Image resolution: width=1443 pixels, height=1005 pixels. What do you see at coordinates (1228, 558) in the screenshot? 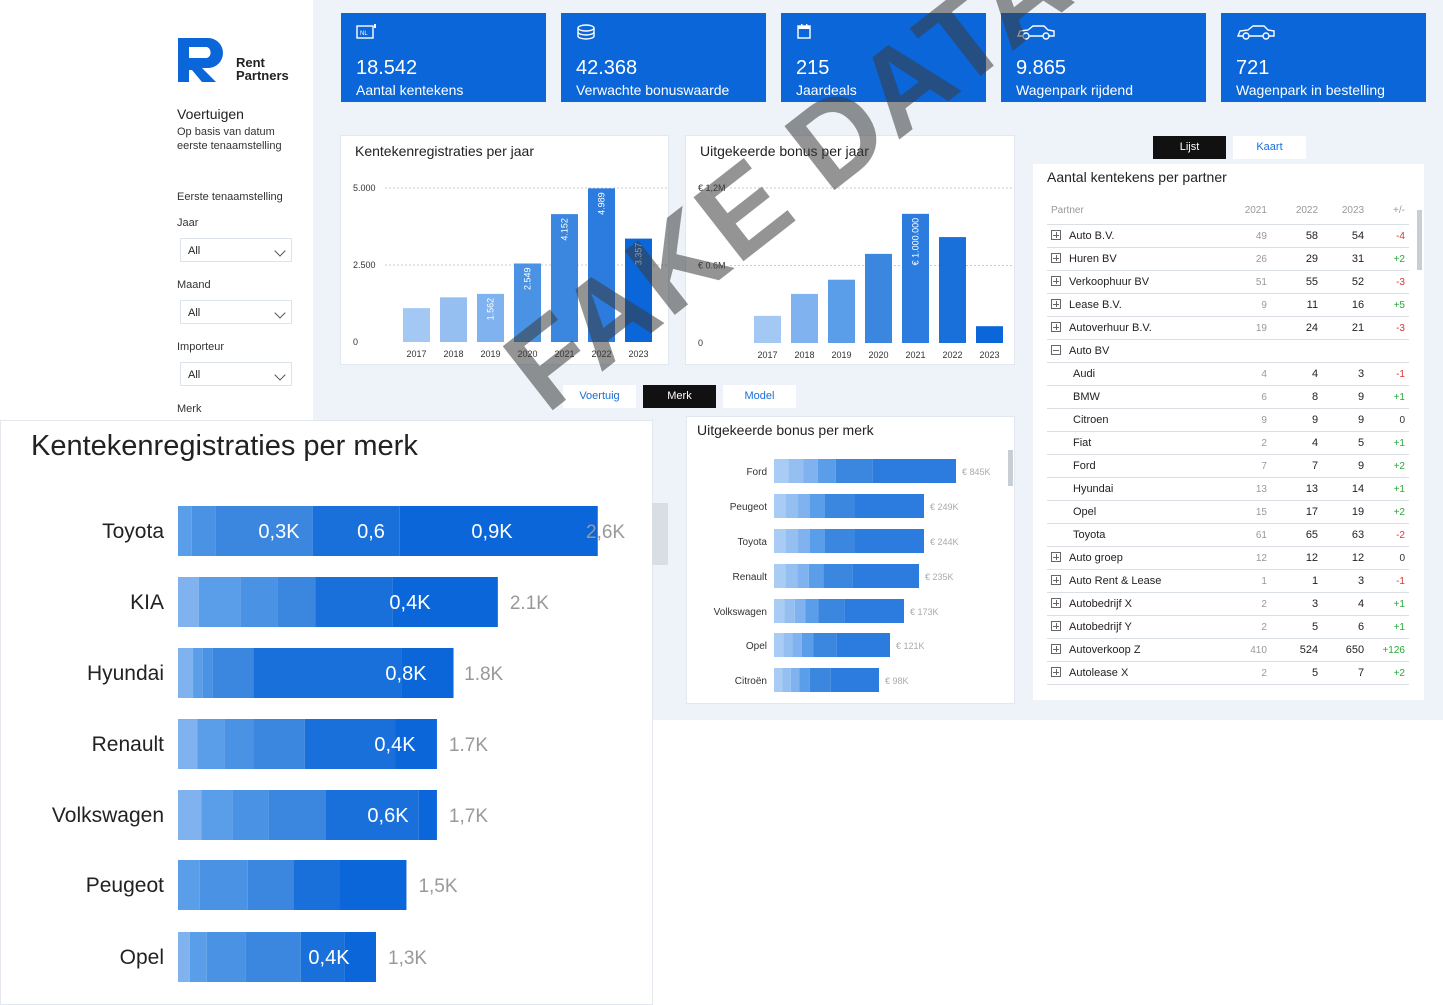
I see `table-row: Auto groep 12 12 12 0` at bounding box center [1228, 558].